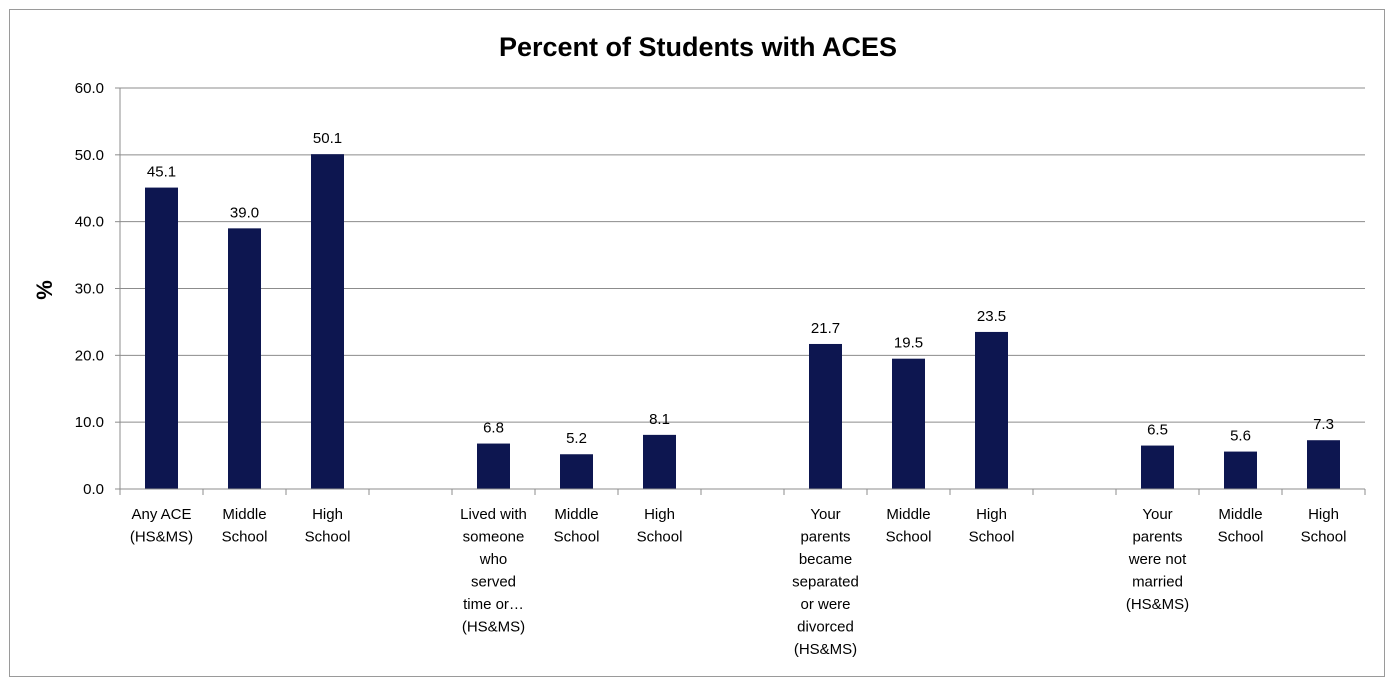 The image size is (1392, 677). I want to click on chart-title: Percent of Students with ACES, so click(698, 47).